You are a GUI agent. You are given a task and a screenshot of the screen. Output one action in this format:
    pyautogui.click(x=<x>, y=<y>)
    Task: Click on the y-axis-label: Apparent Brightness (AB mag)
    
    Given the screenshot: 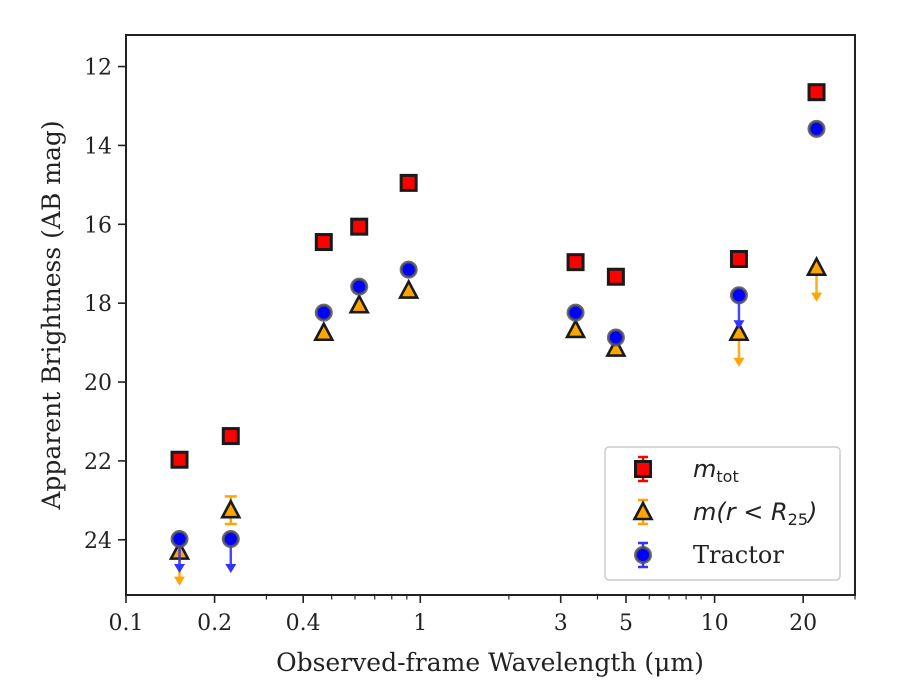 What is the action you would take?
    pyautogui.click(x=51, y=315)
    